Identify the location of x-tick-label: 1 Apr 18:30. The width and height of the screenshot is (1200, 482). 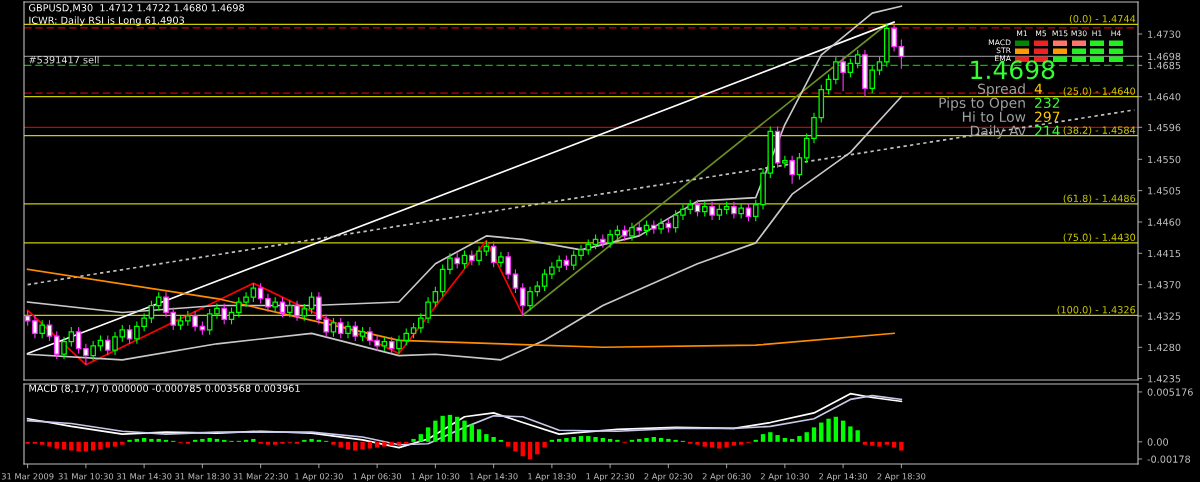
(552, 477).